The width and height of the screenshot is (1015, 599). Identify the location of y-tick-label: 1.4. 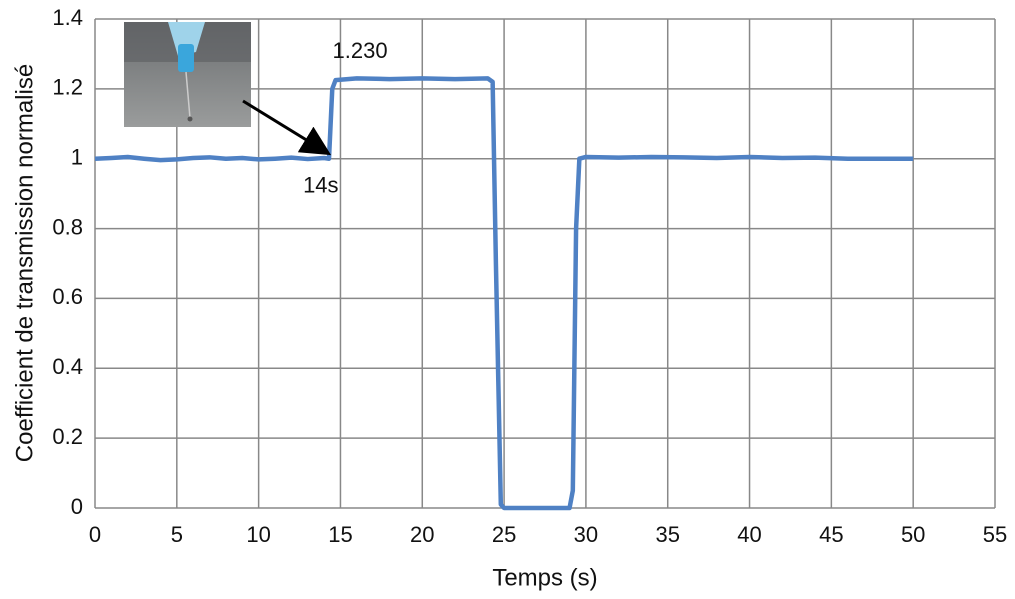
(67, 17).